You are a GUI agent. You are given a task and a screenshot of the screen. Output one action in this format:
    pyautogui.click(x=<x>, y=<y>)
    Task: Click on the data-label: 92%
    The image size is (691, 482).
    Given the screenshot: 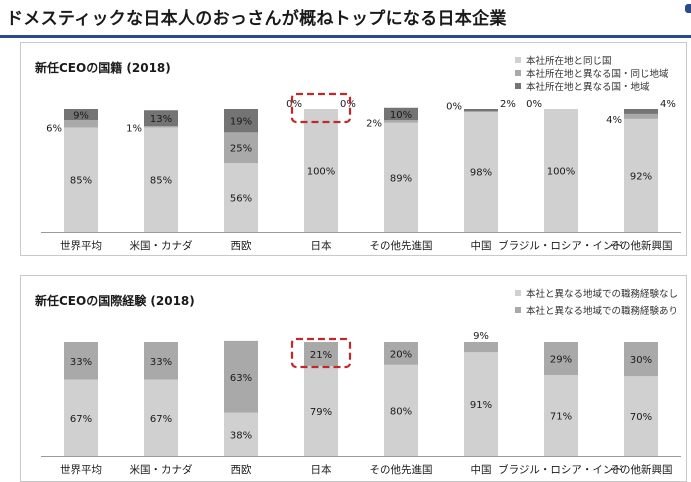 What is the action you would take?
    pyautogui.click(x=641, y=176)
    